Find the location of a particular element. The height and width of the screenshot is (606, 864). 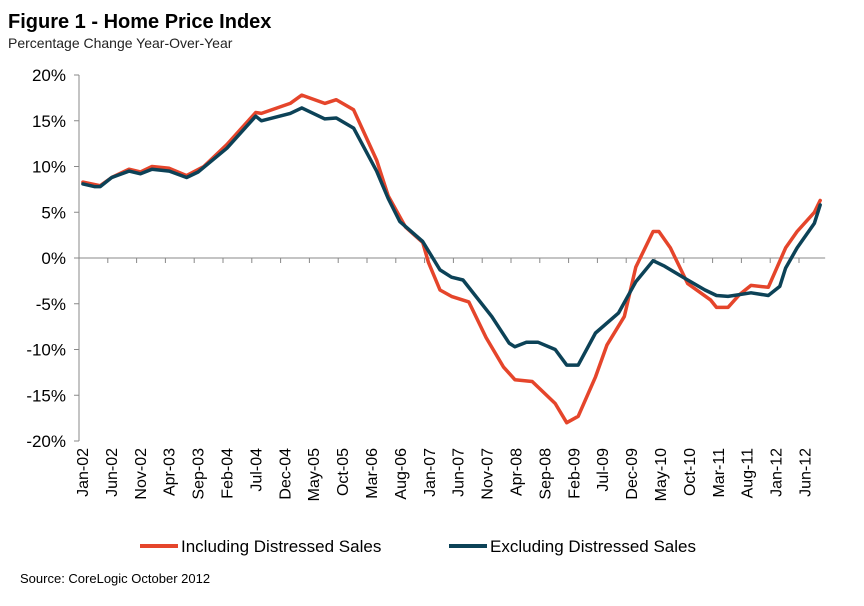

x-tick-label: Sep-08 is located at coordinates (545, 474).